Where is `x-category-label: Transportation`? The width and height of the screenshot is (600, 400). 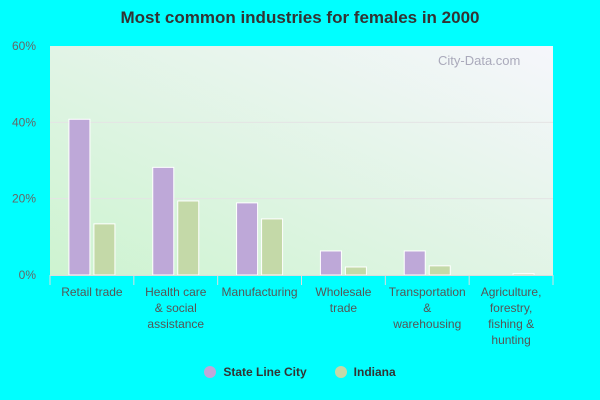
x-category-label: Transportation is located at coordinates (427, 292).